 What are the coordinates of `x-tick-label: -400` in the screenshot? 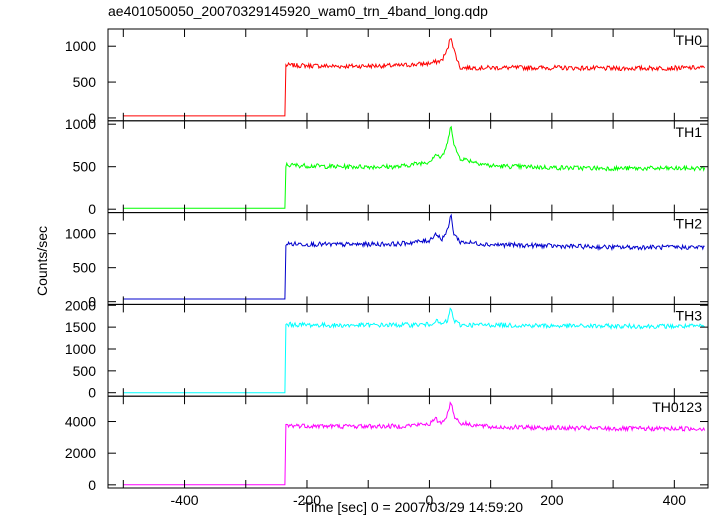 It's located at (185, 500).